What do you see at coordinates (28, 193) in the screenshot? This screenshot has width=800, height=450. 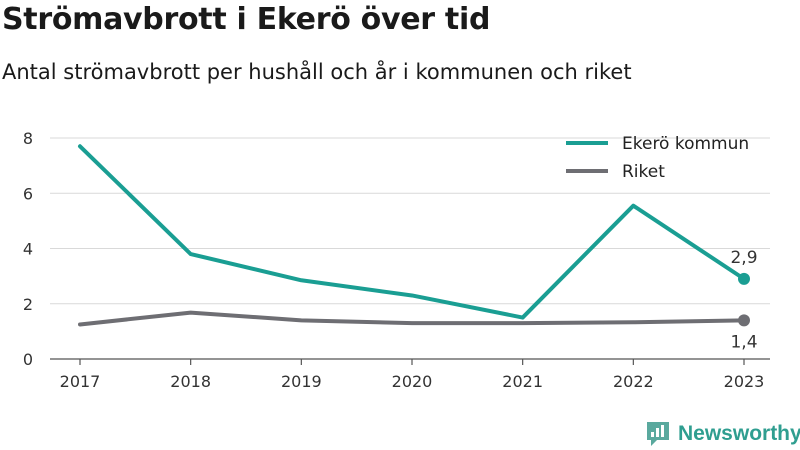 I see `y-tick-label: 6` at bounding box center [28, 193].